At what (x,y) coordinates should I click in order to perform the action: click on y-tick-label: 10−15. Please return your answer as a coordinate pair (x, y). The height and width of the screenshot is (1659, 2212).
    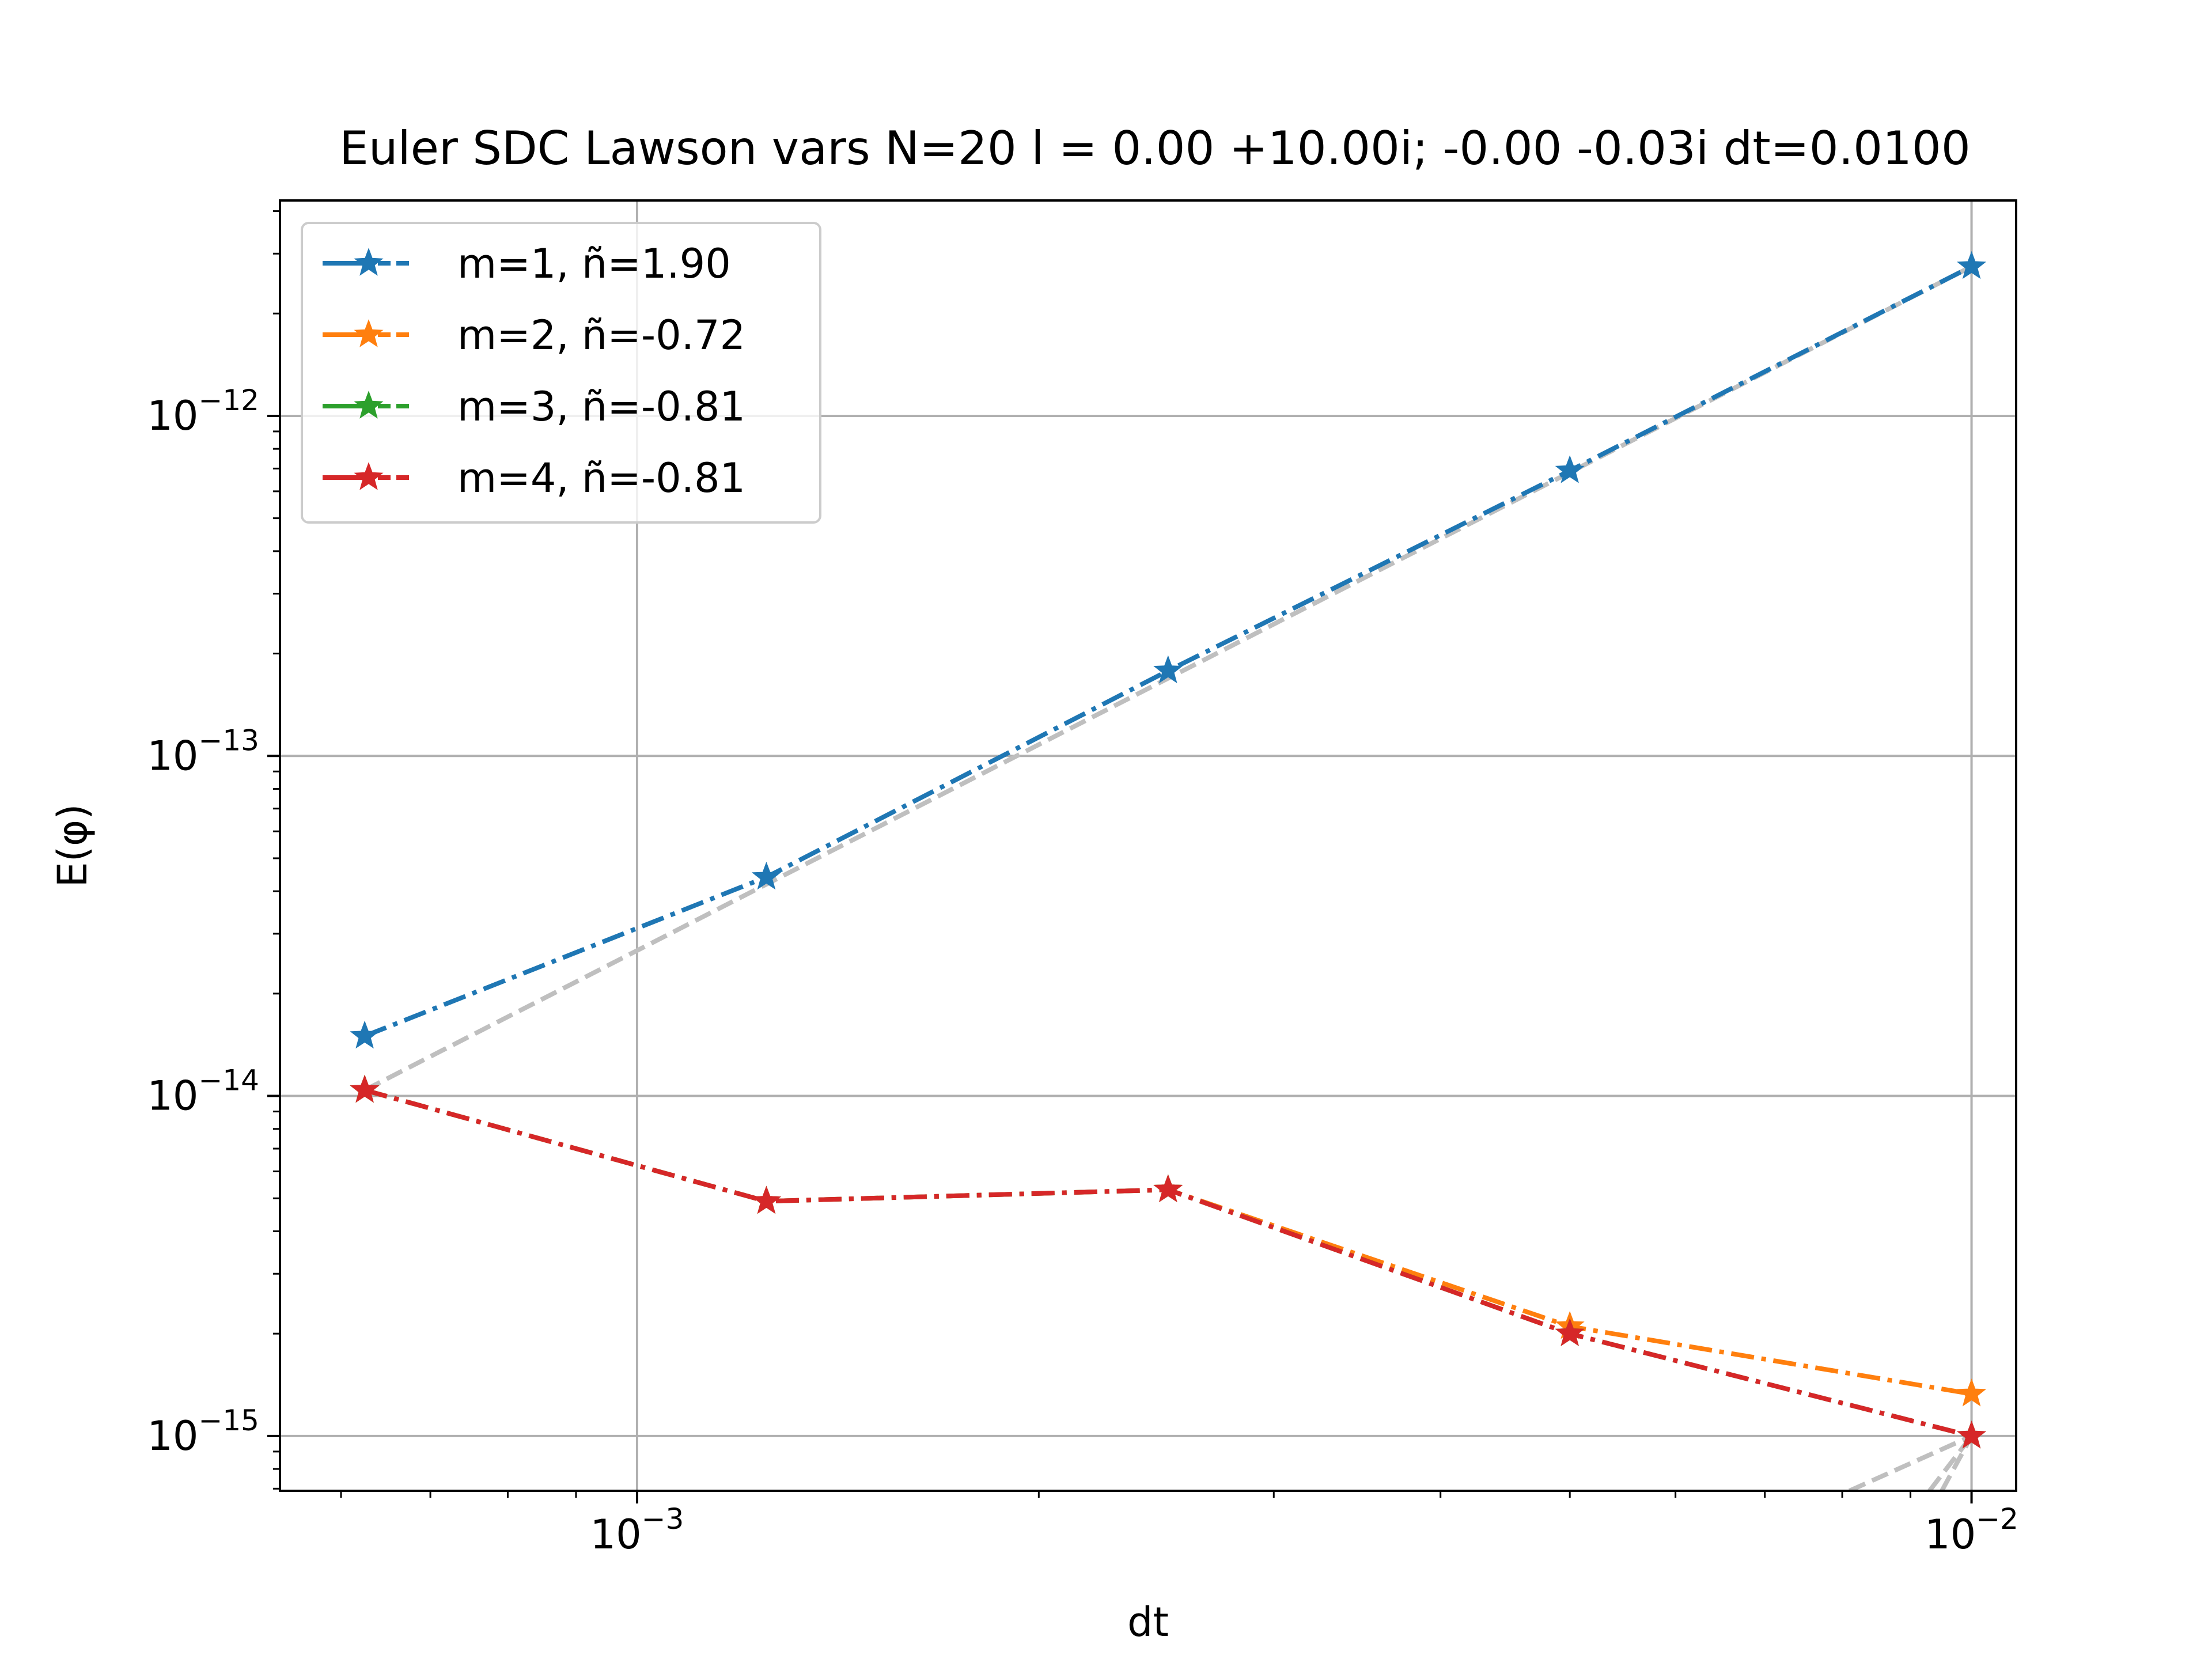
    Looking at the image, I should click on (203, 1432).